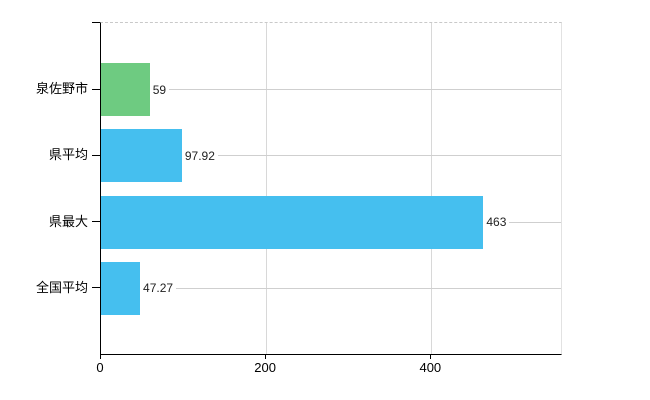  What do you see at coordinates (159, 89) in the screenshot?
I see `bar-value-label: 59` at bounding box center [159, 89].